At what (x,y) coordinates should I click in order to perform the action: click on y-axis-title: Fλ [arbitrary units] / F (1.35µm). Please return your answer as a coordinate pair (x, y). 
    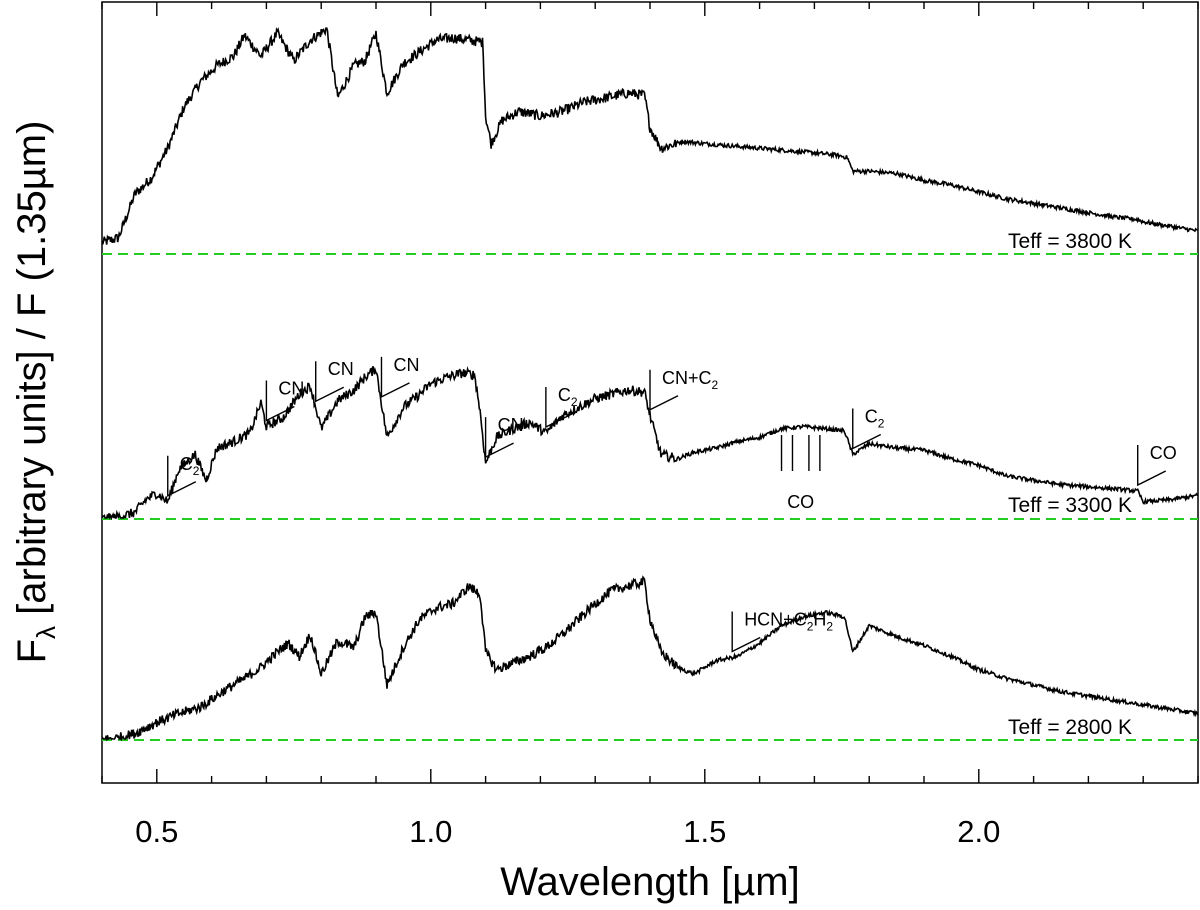
    Looking at the image, I should click on (35, 392).